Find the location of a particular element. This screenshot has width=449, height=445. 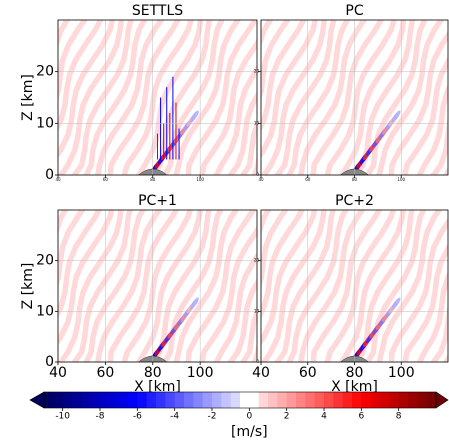

y-axis-label: Z [km] is located at coordinates (28, 97).